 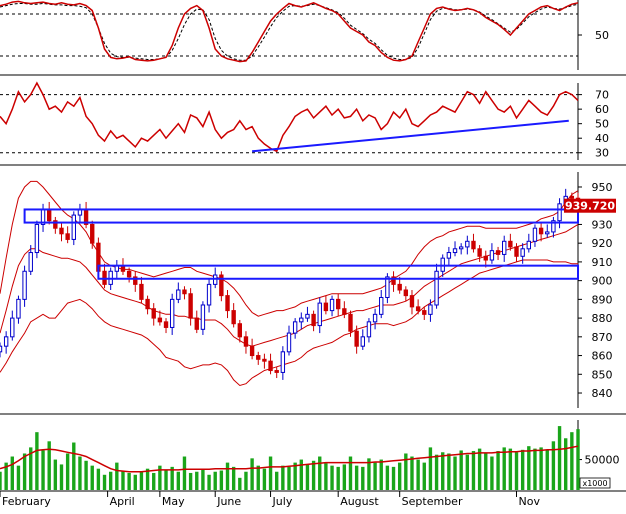 I want to click on x-tick-label: February, so click(x=26, y=501).